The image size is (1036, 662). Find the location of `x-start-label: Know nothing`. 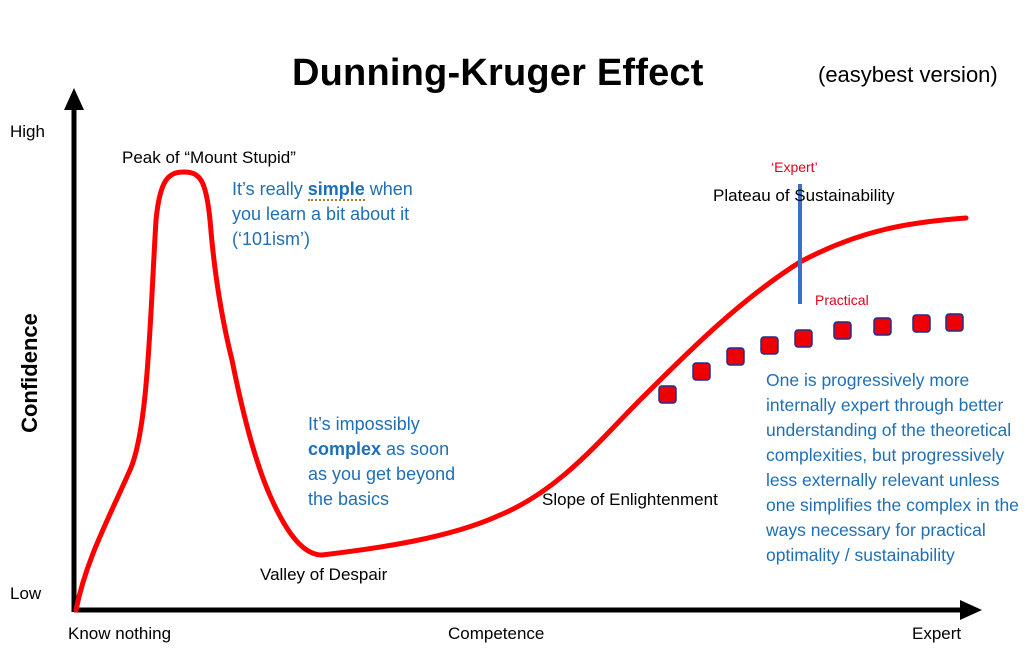

x-start-label: Know nothing is located at coordinates (120, 633).